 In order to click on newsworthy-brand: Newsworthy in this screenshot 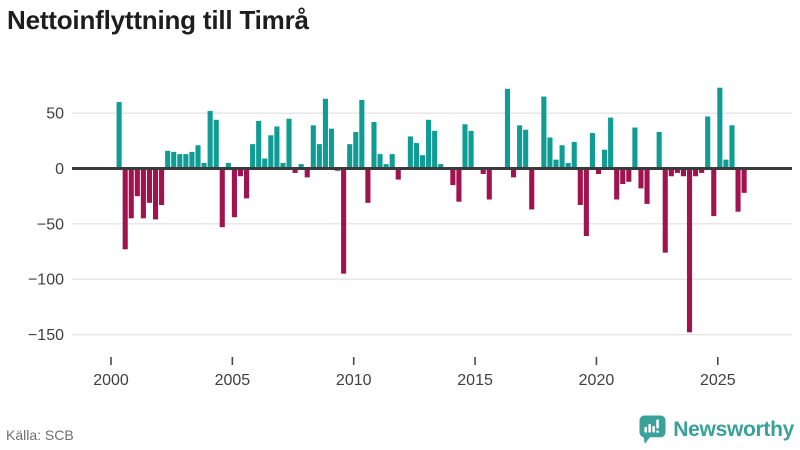, I will do `click(716, 430)`.